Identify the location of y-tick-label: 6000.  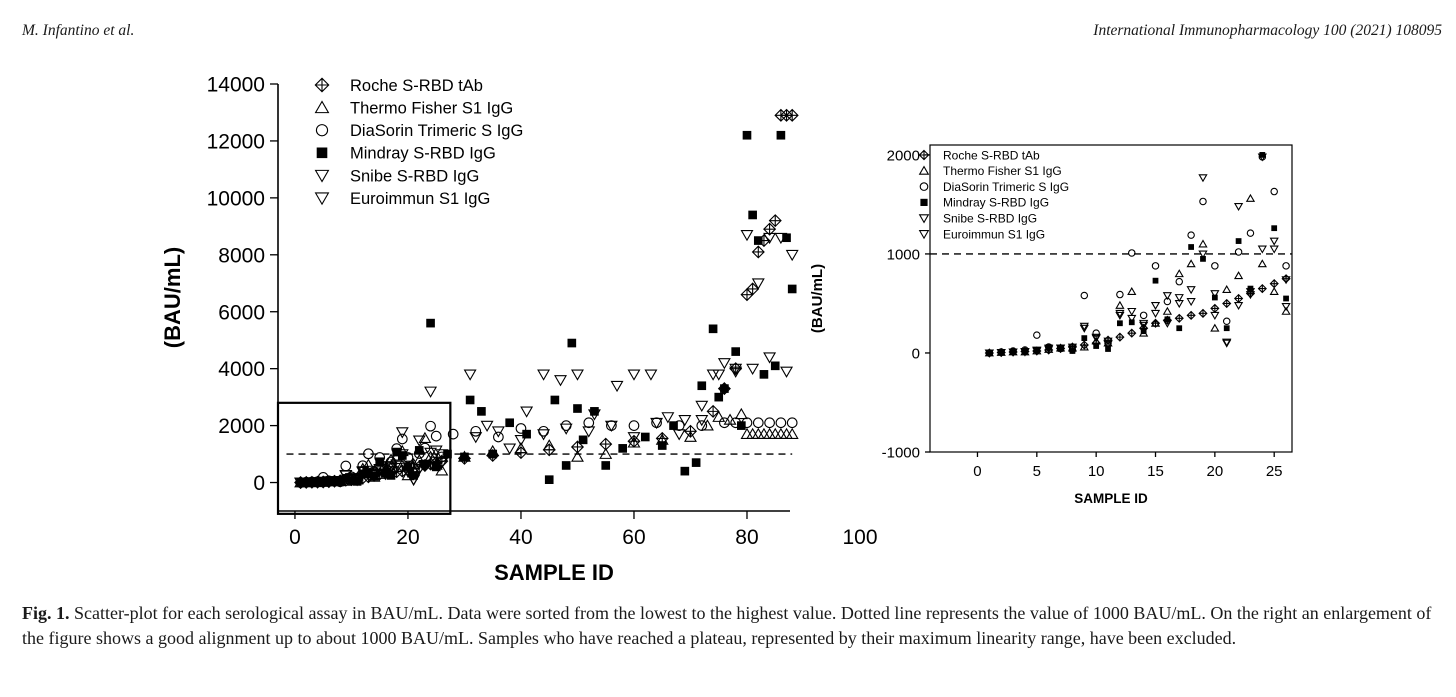
(241, 312).